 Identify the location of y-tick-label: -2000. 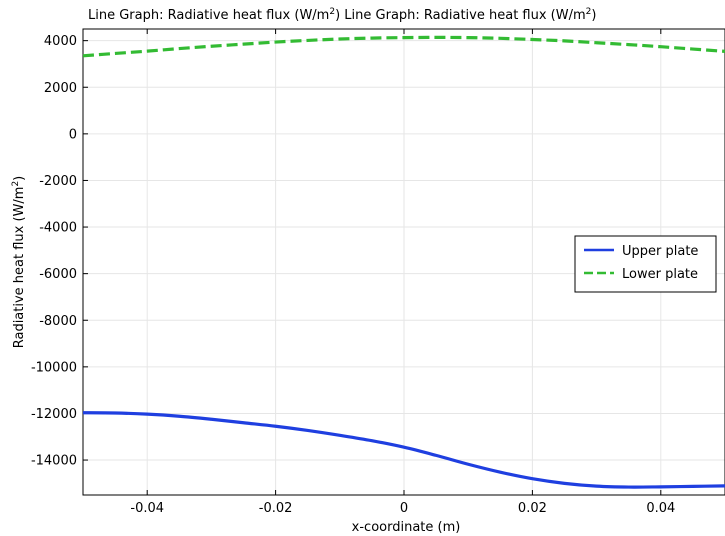
(58, 181).